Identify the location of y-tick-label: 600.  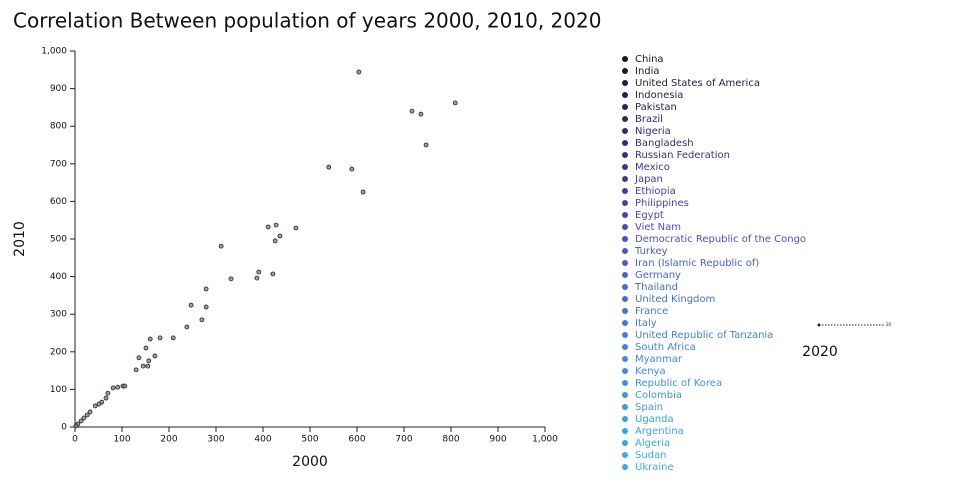
(58, 202).